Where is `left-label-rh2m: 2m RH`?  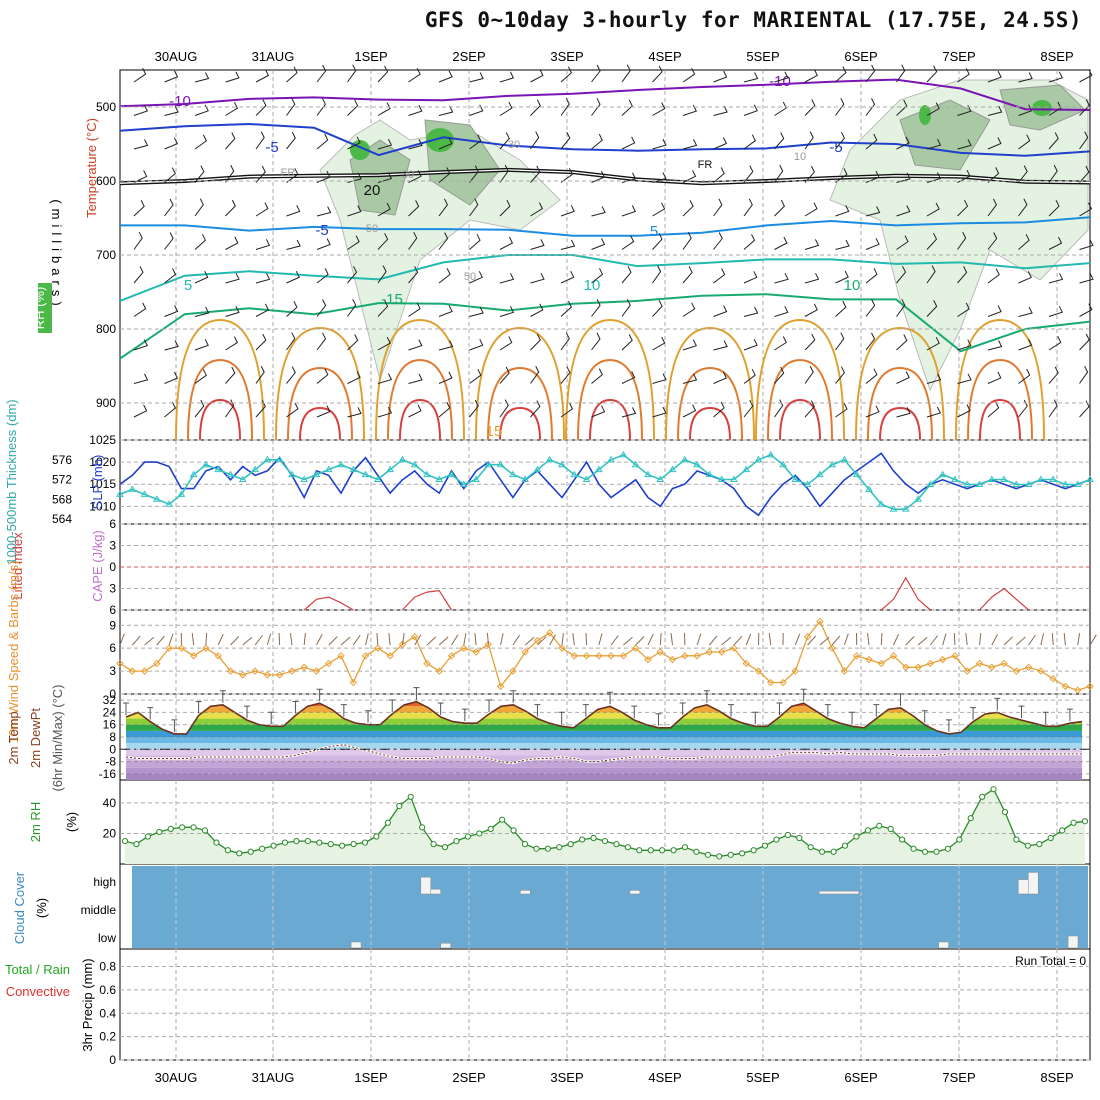
left-label-rh2m: 2m RH is located at coordinates (35, 822).